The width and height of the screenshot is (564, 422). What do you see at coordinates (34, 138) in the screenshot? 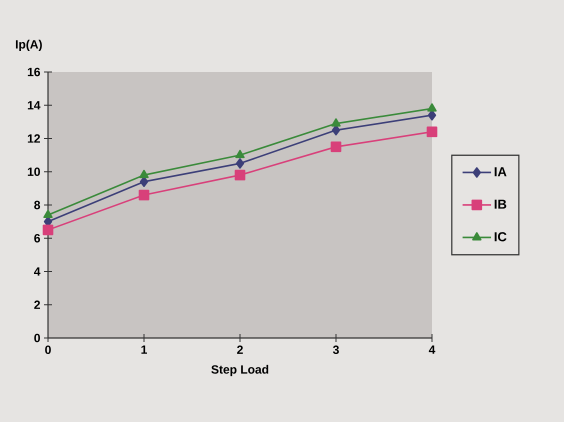
I see `y-tick-label: 12` at bounding box center [34, 138].